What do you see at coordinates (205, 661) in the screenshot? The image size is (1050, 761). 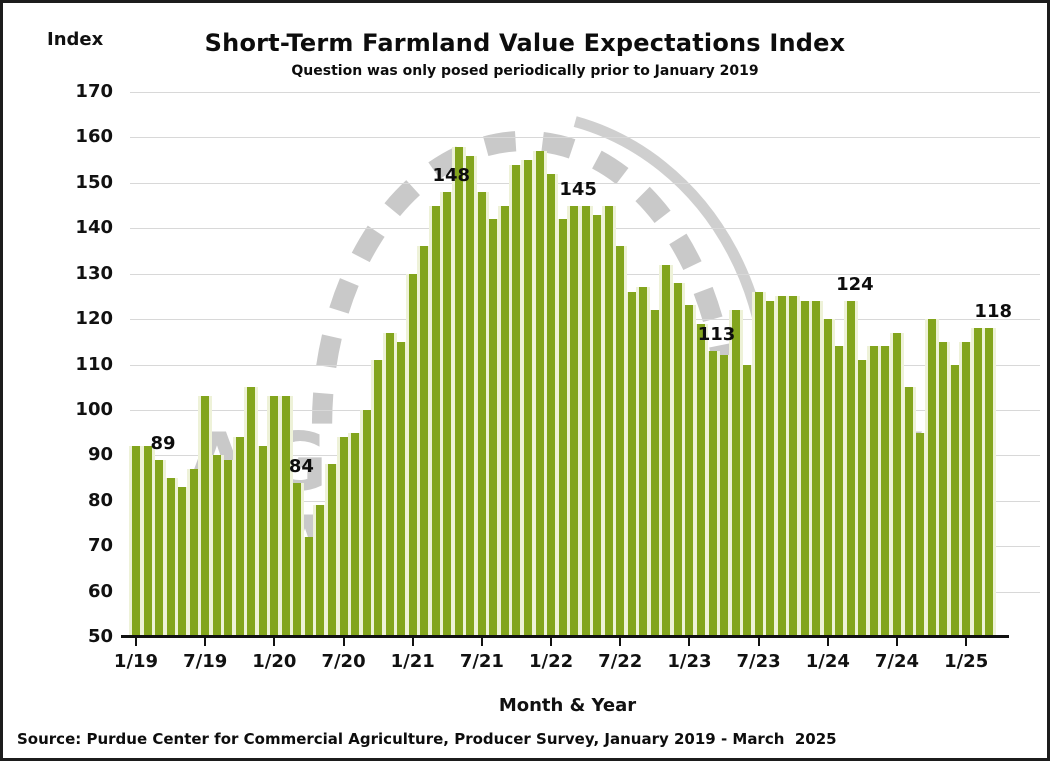 I see `x-tick-label-7/19: 7/19` at bounding box center [205, 661].